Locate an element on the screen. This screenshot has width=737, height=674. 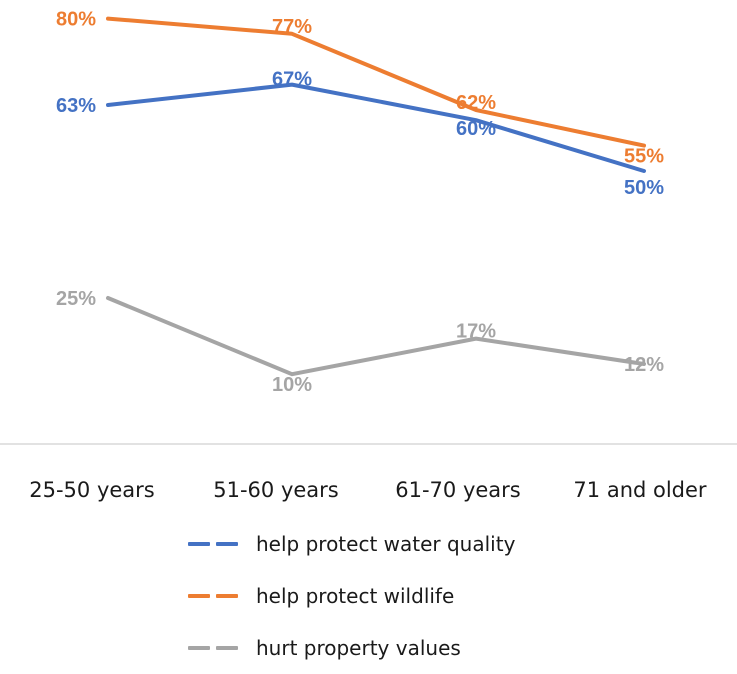
series-line-wildlife is located at coordinates (376, 82).